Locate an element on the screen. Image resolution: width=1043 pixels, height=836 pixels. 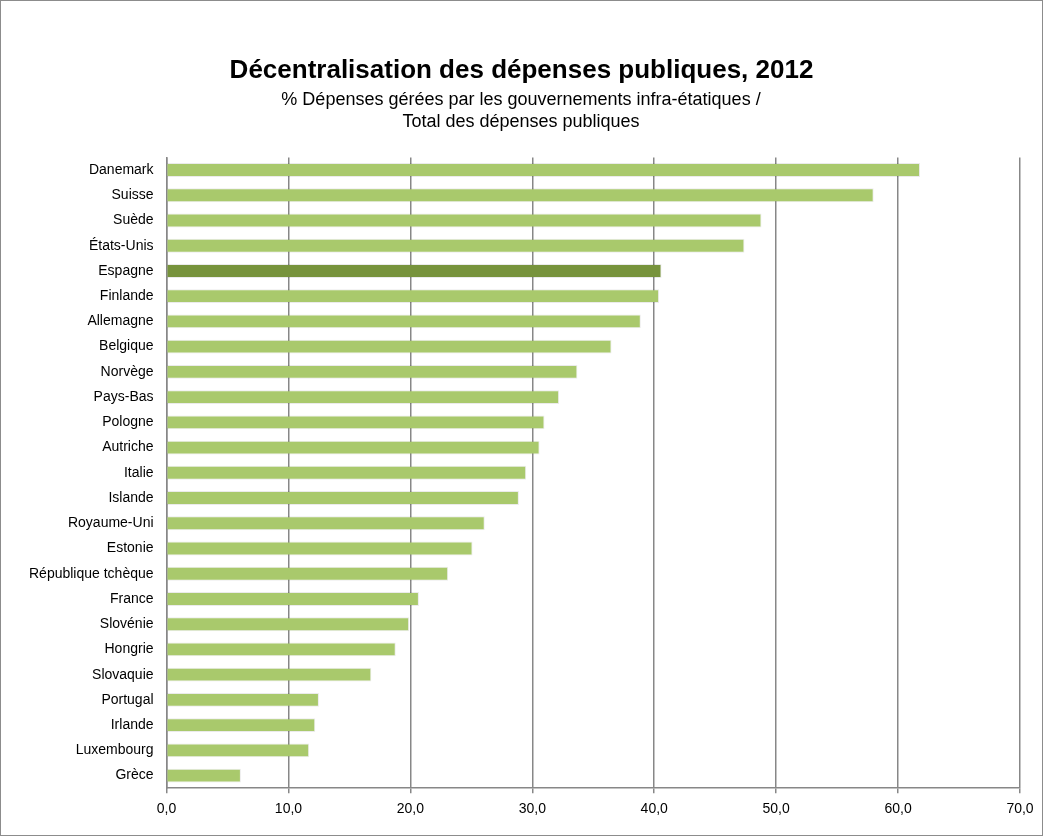
x-tick-label: 40,0 is located at coordinates (654, 808).